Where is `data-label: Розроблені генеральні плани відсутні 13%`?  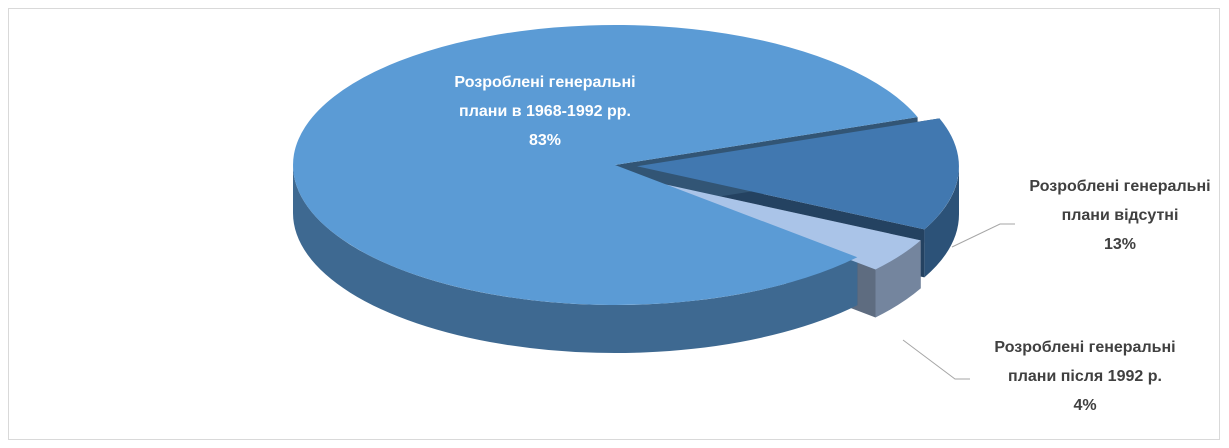 data-label: Розроблені генеральні плани відсутні 13% is located at coordinates (1120, 215).